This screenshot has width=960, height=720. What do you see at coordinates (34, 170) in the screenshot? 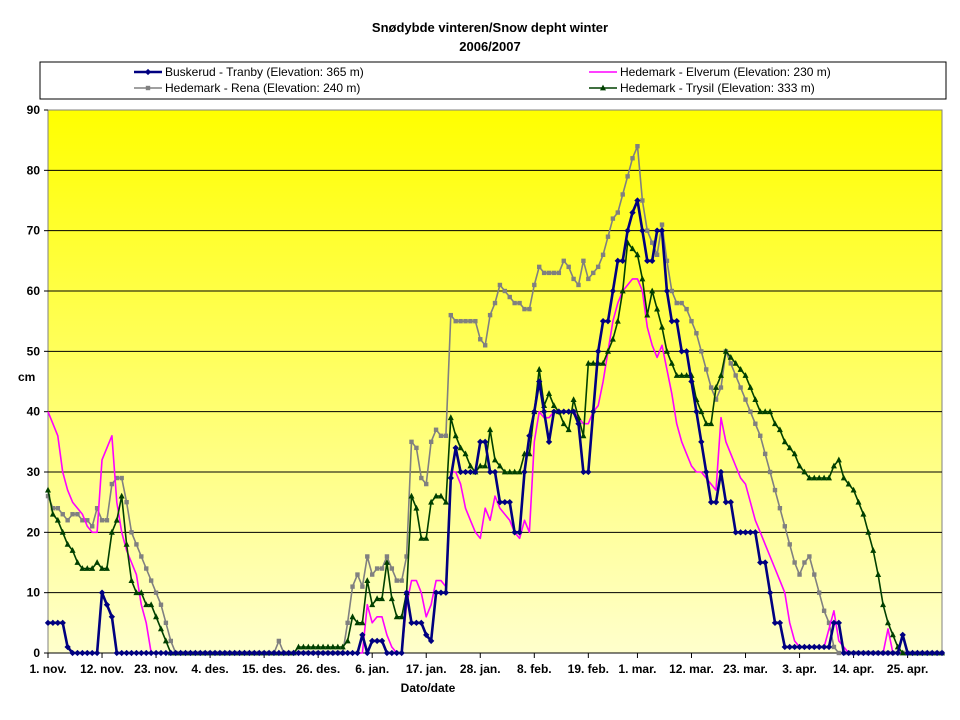
I see `y-tick-label: 80` at bounding box center [34, 170].